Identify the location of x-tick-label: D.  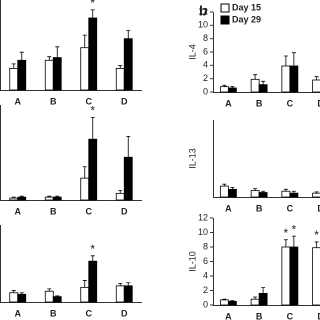
(318, 103).